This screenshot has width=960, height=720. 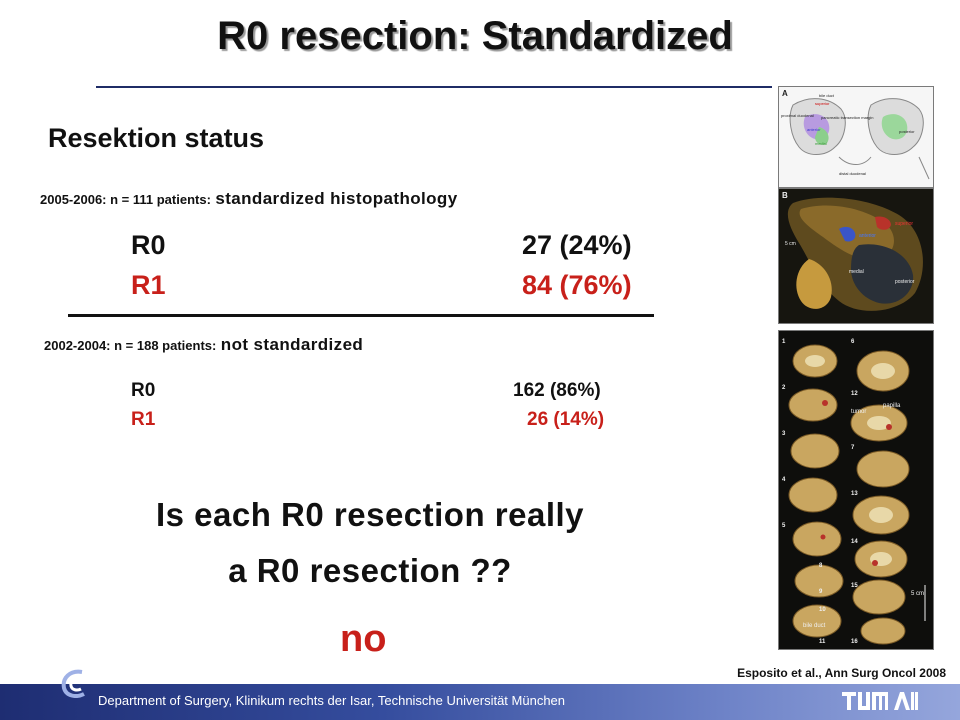 What do you see at coordinates (827, 95) in the screenshot?
I see `figure-a-label-0: bile duct` at bounding box center [827, 95].